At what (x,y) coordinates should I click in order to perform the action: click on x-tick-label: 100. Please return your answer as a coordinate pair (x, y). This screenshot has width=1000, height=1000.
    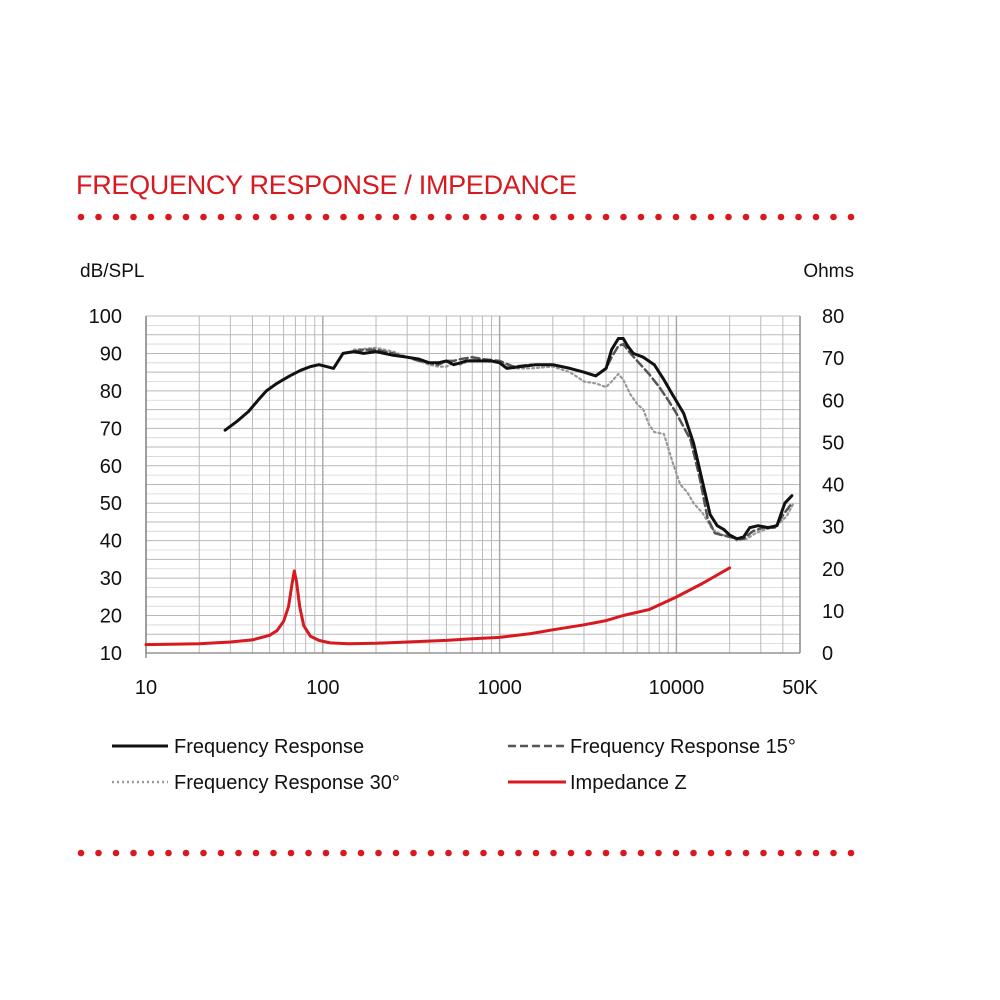
    Looking at the image, I should click on (322, 688).